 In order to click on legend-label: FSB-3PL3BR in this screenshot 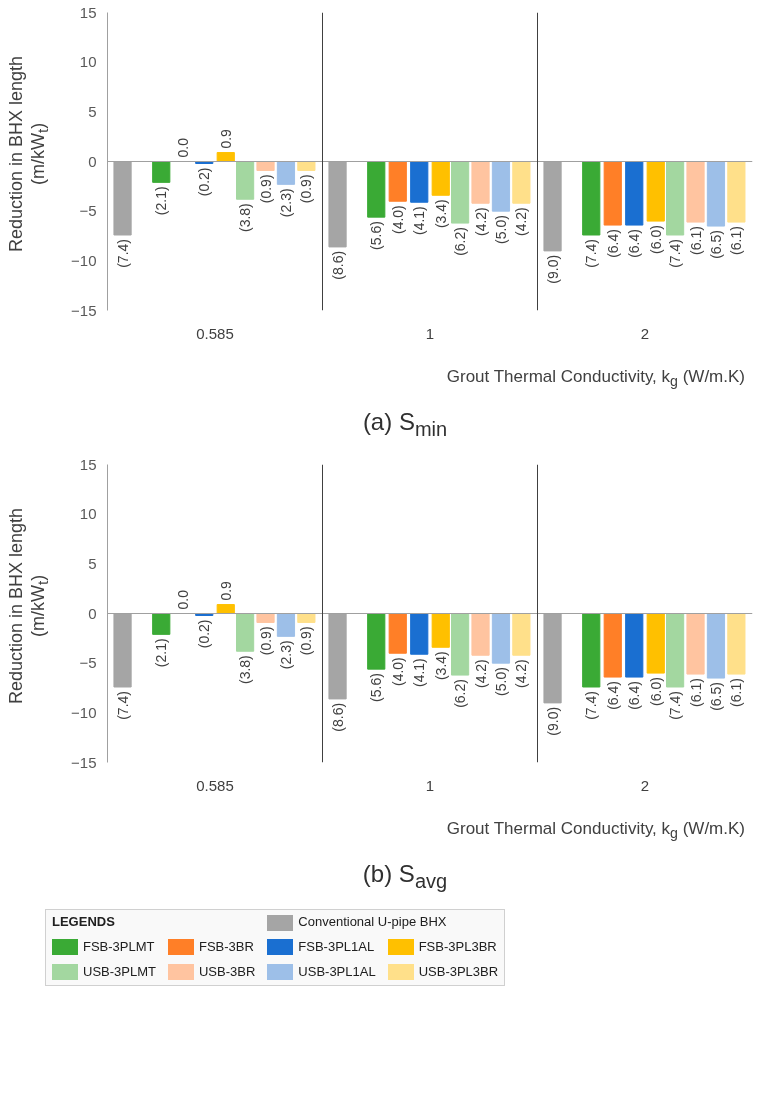, I will do `click(457, 947)`.